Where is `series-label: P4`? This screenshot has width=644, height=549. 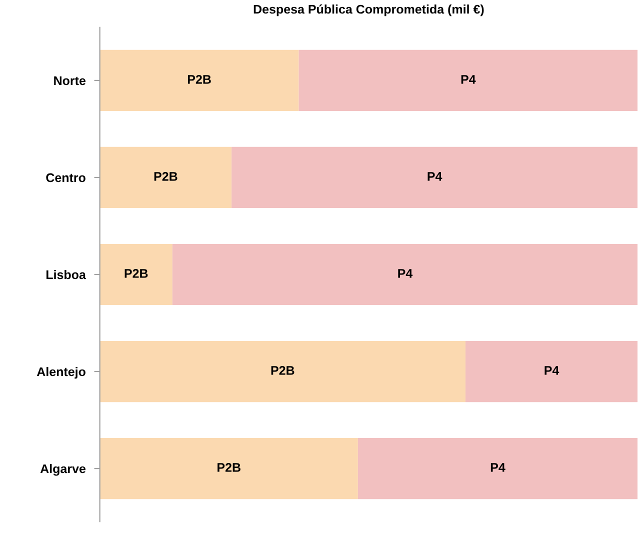
series-label: P4 is located at coordinates (468, 79).